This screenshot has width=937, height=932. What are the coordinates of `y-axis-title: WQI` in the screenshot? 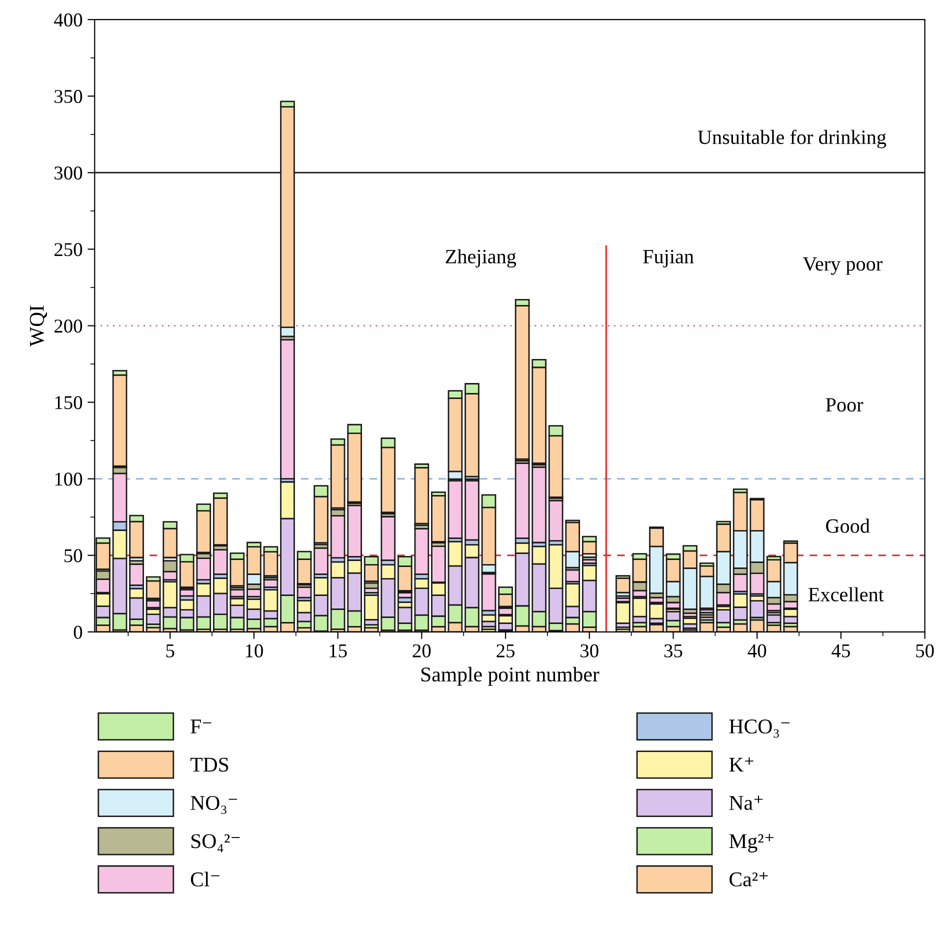 It's located at (39, 326).